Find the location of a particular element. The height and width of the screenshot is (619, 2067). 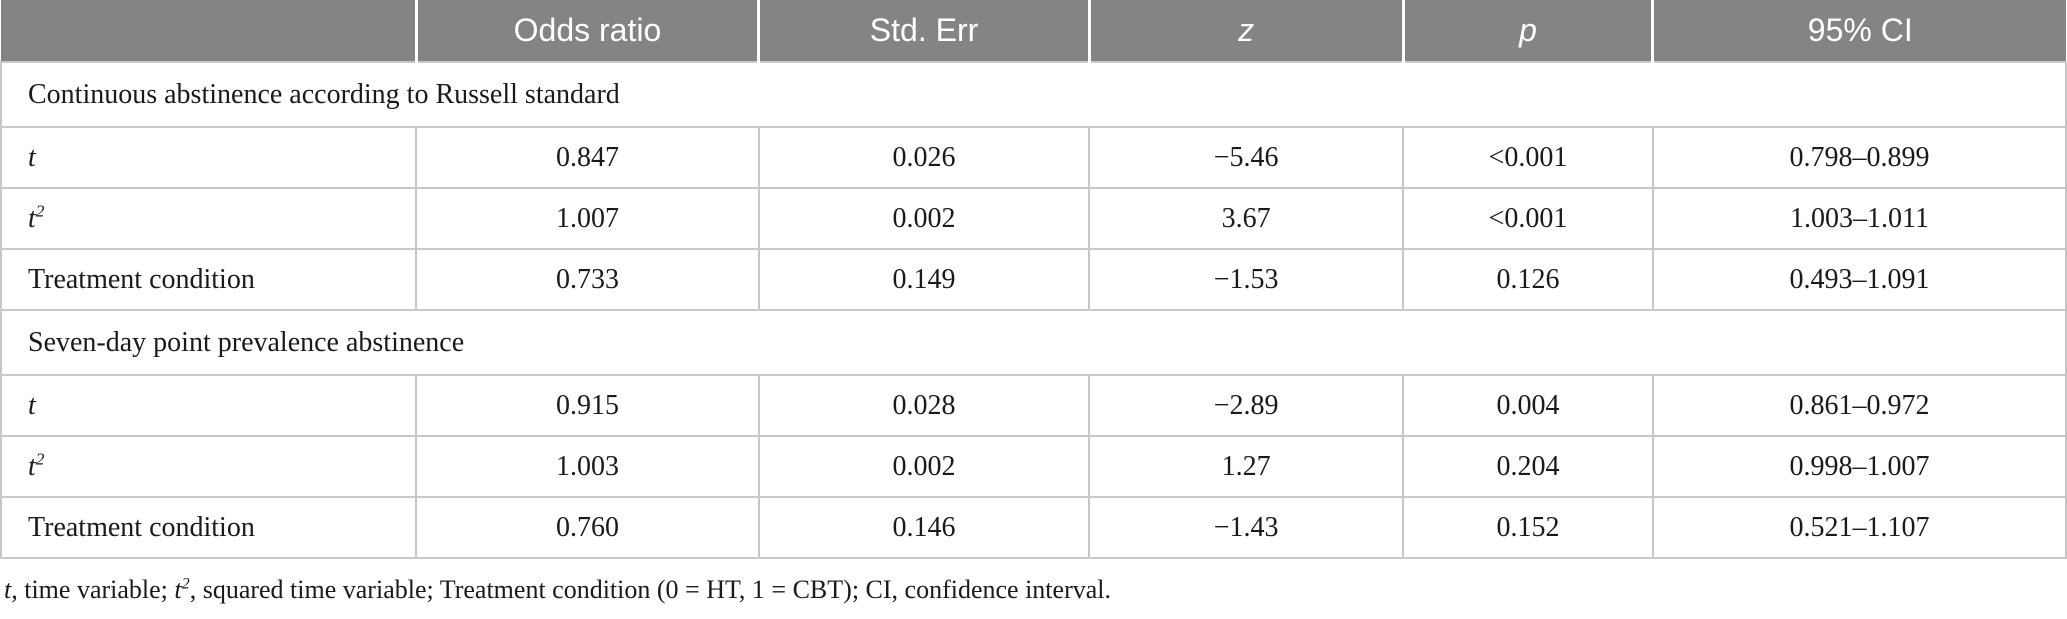

cell-ci: 0.861–0.972 is located at coordinates (1859, 405).